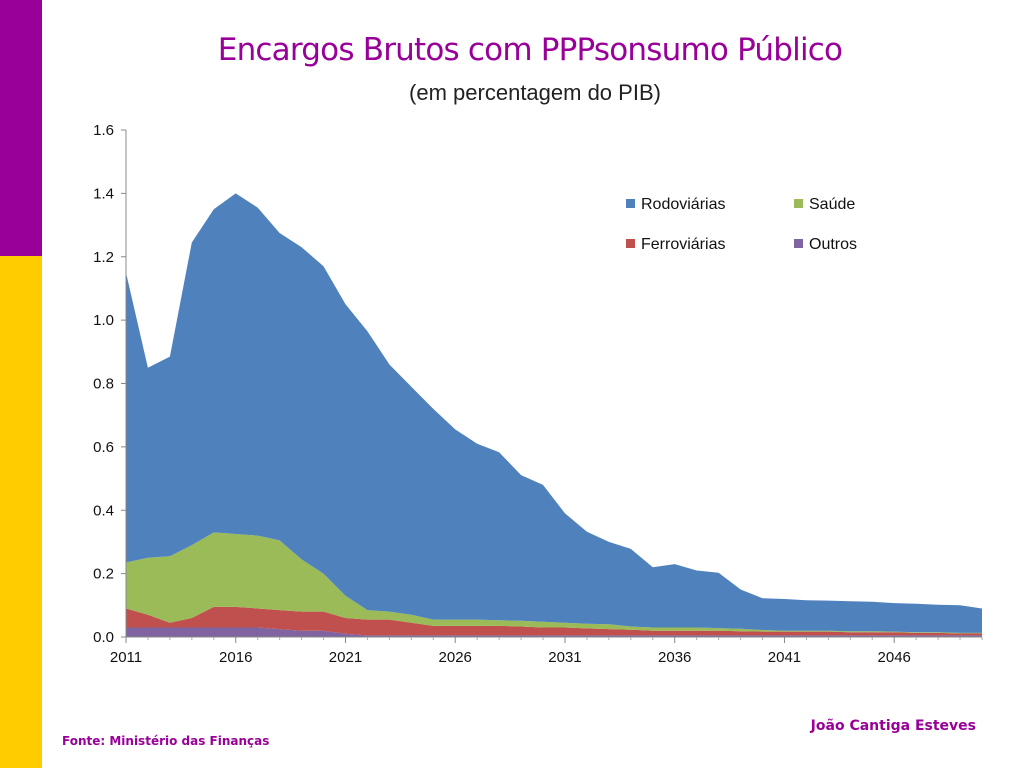 This screenshot has height=768, width=1024. Describe the element at coordinates (674, 657) in the screenshot. I see `x-tick-label: 2036` at that location.